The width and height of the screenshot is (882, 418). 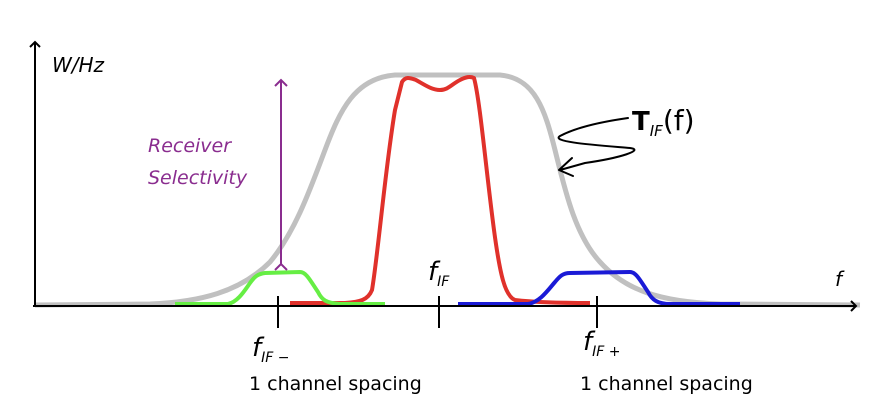 I want to click on lower-channel-frequency-label: fIF −, so click(x=271, y=349).